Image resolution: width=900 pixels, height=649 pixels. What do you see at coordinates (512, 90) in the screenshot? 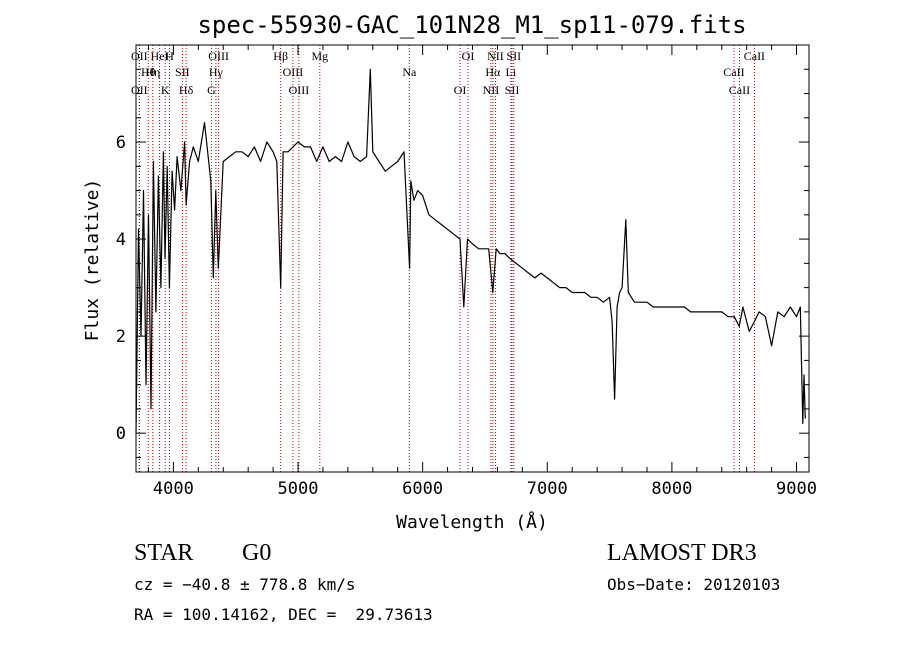
I see `line-label-23: SII` at bounding box center [512, 90].